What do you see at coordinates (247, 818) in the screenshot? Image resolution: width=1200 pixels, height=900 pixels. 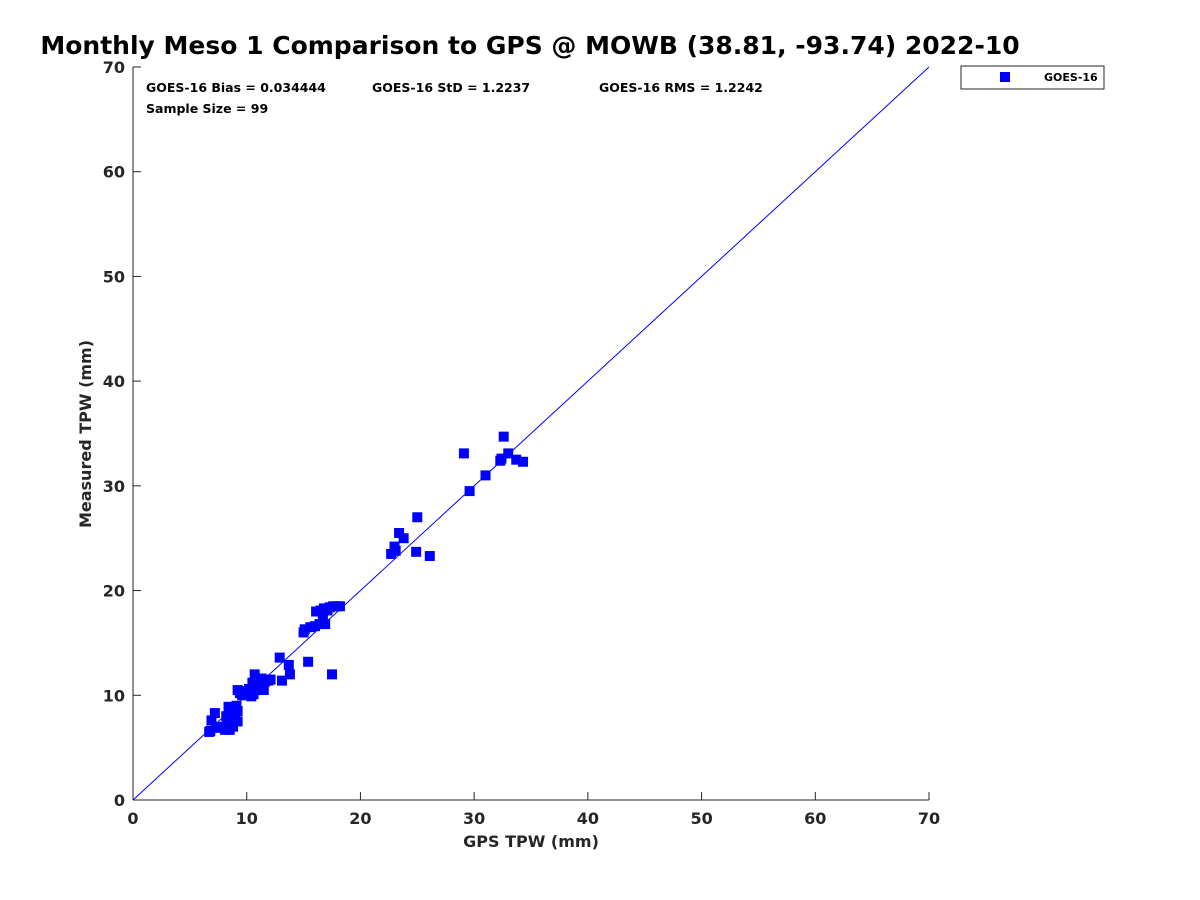 I see `x-tick-label: 10` at bounding box center [247, 818].